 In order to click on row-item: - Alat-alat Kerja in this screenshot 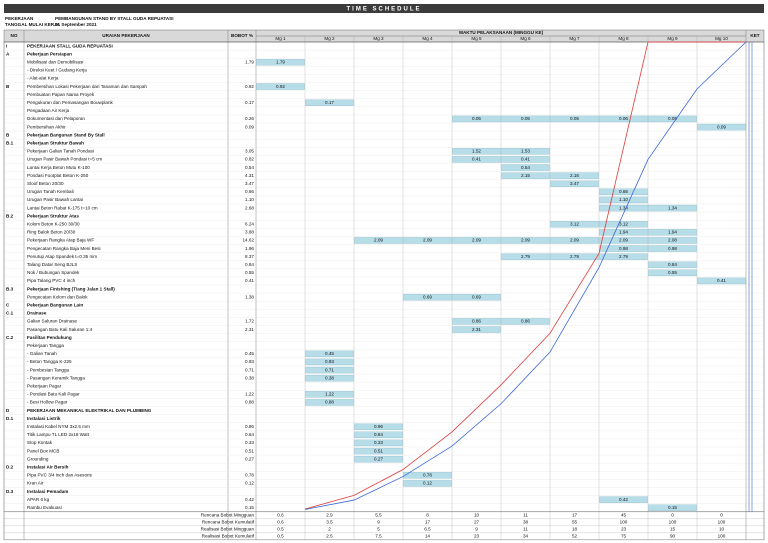, I will do `click(43, 78)`.